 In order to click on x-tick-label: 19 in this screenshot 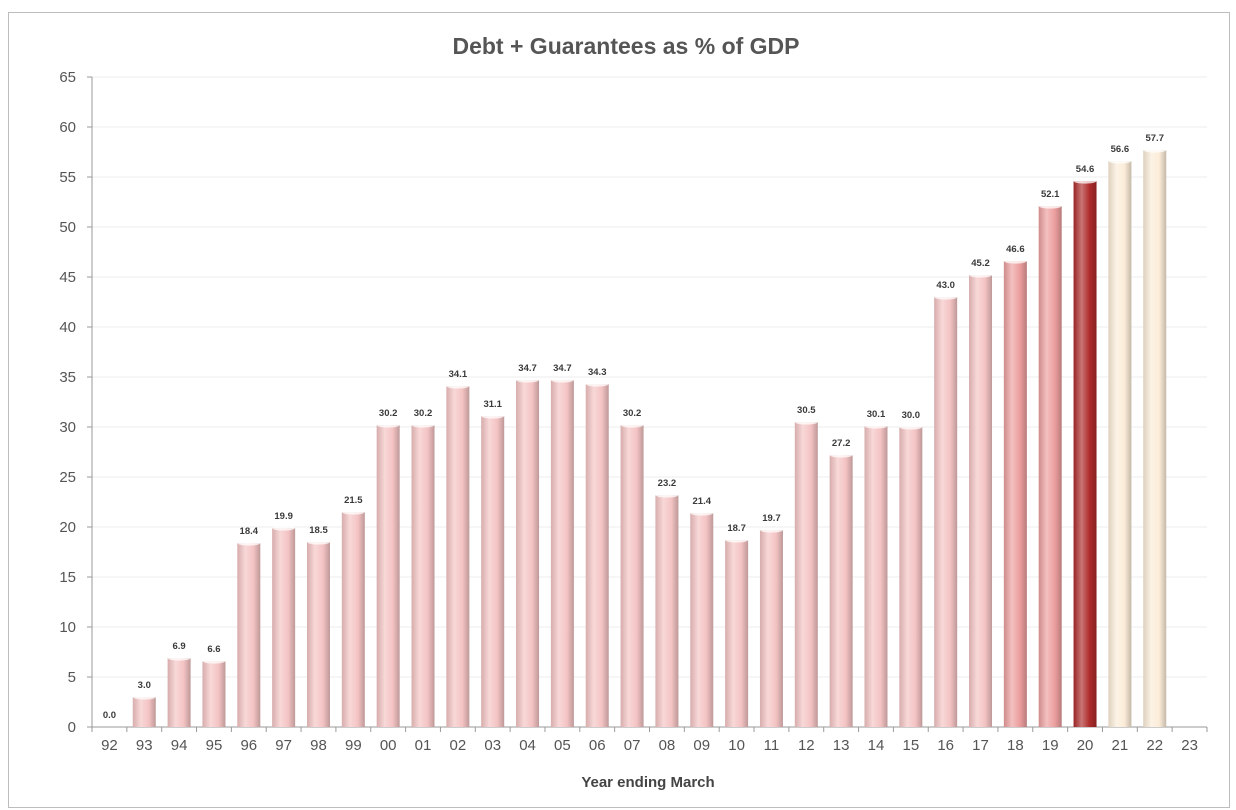, I will do `click(1050, 745)`.